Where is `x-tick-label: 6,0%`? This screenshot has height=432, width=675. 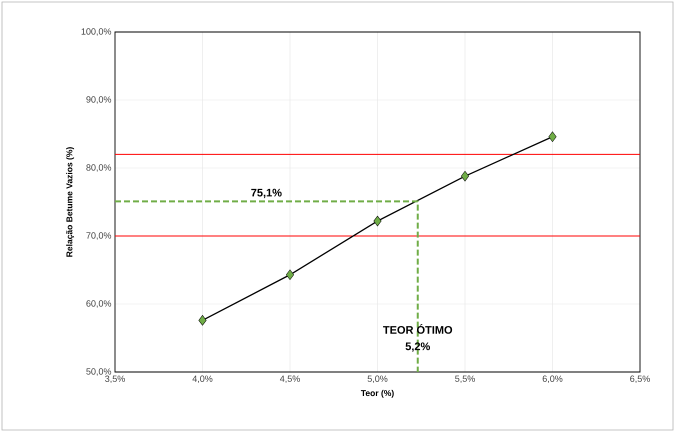
x-tick-label: 6,0% is located at coordinates (552, 379).